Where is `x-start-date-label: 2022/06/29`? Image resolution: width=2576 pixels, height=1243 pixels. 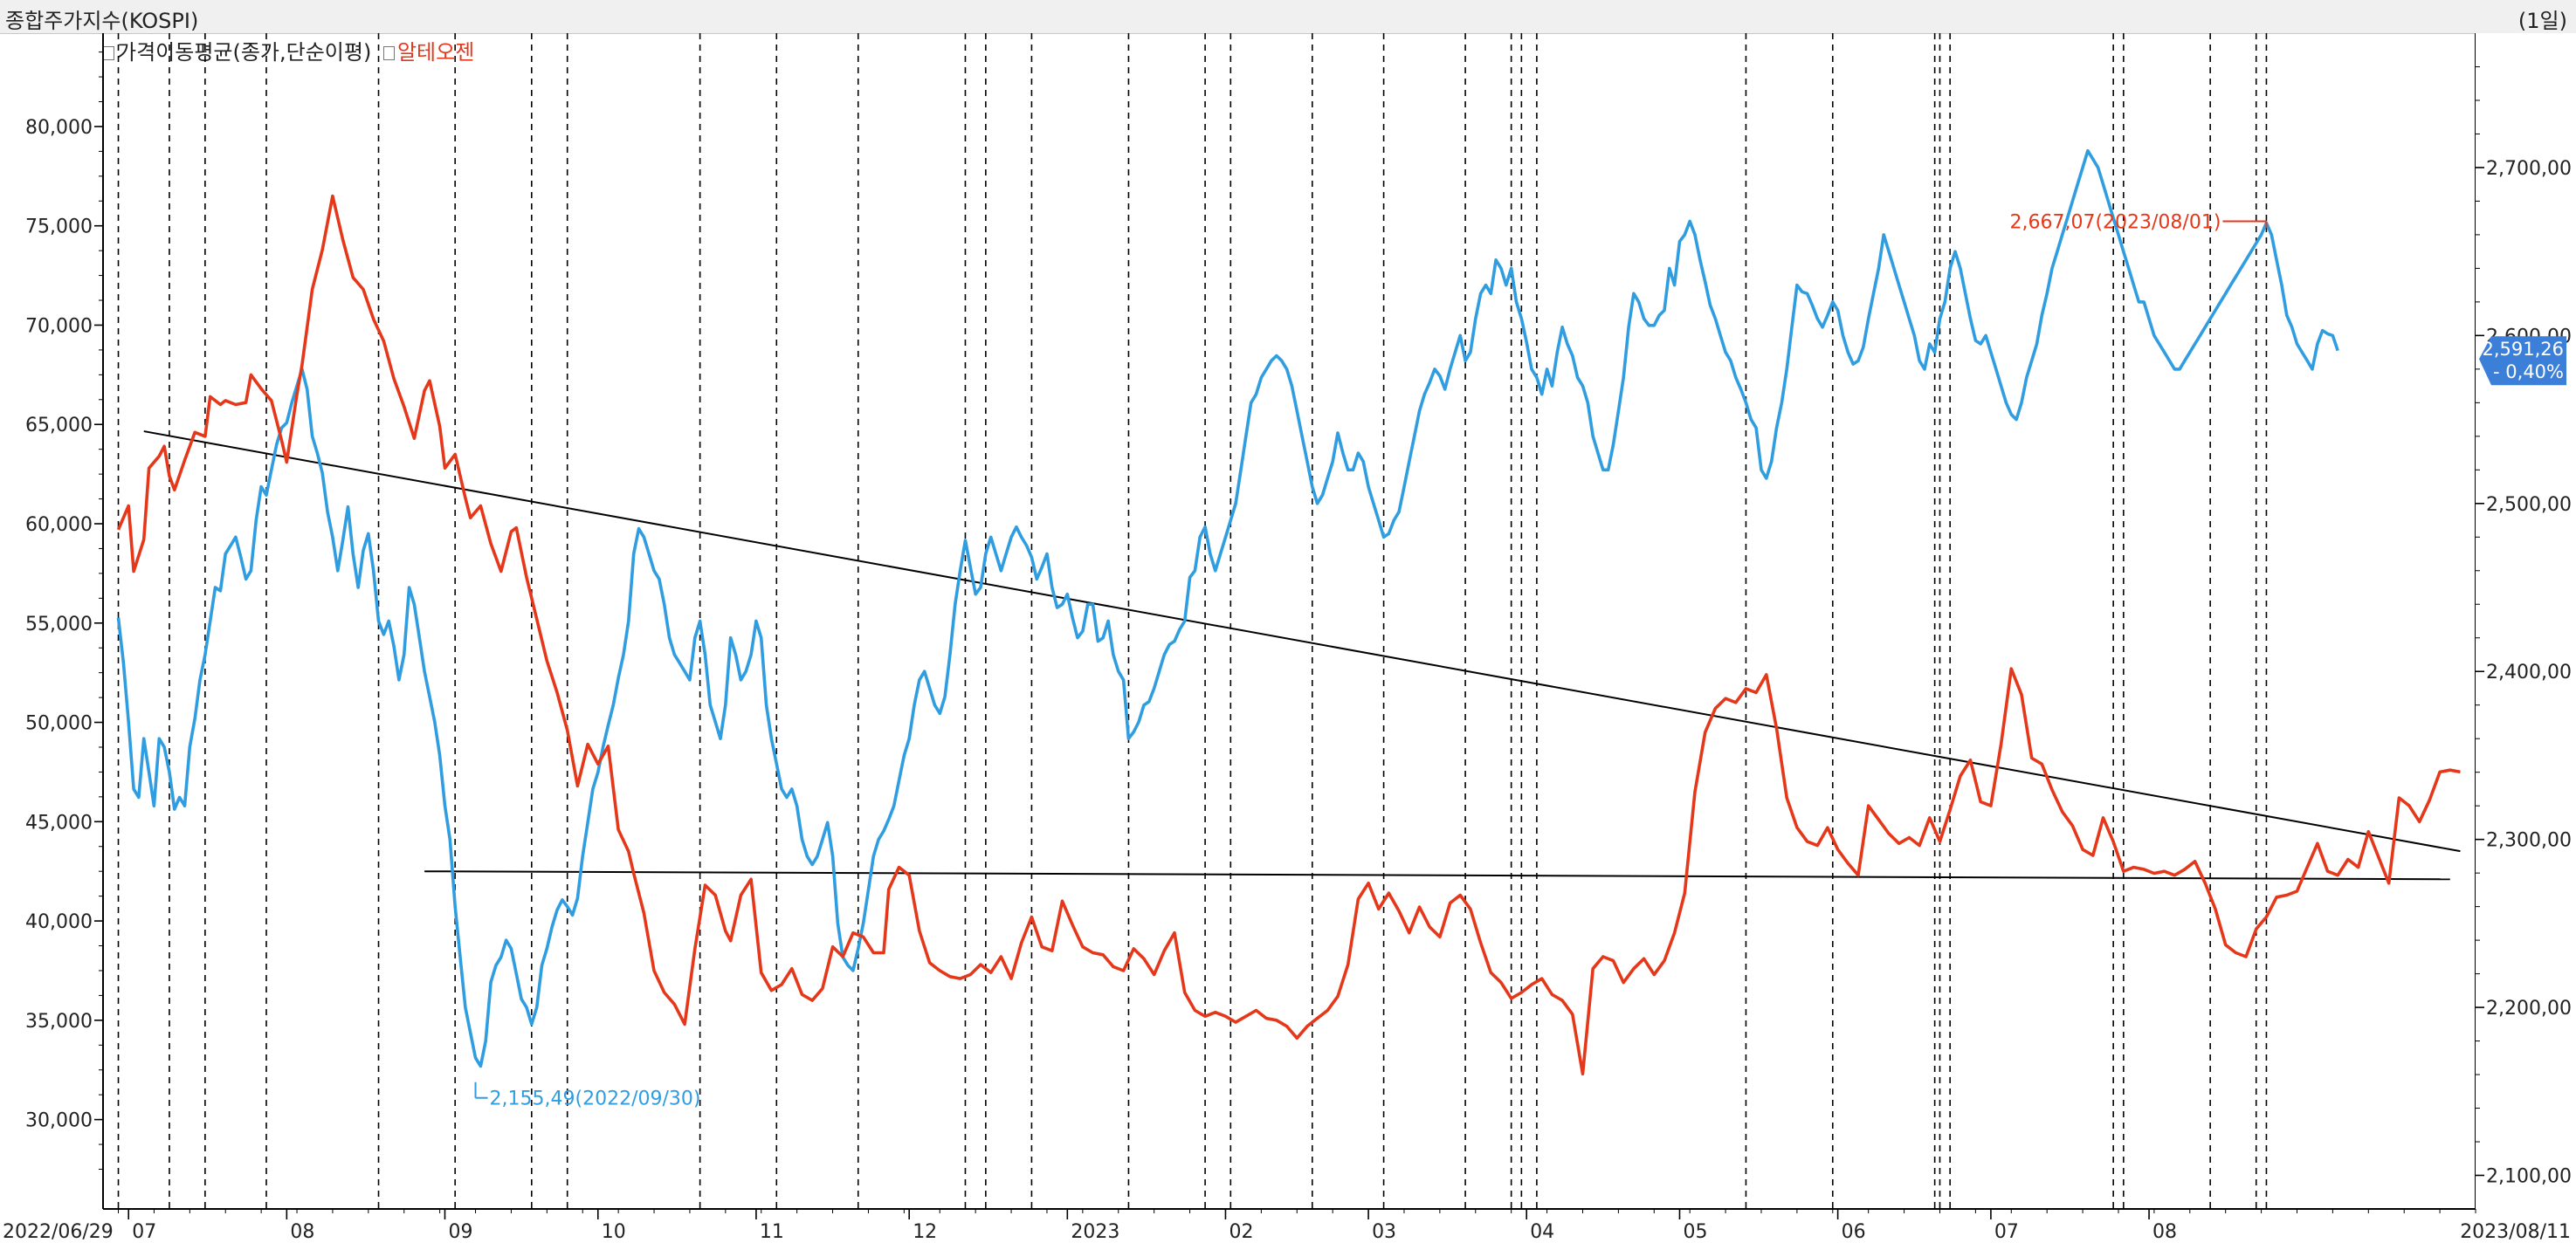 x-start-date-label: 2022/06/29 is located at coordinates (58, 1232).